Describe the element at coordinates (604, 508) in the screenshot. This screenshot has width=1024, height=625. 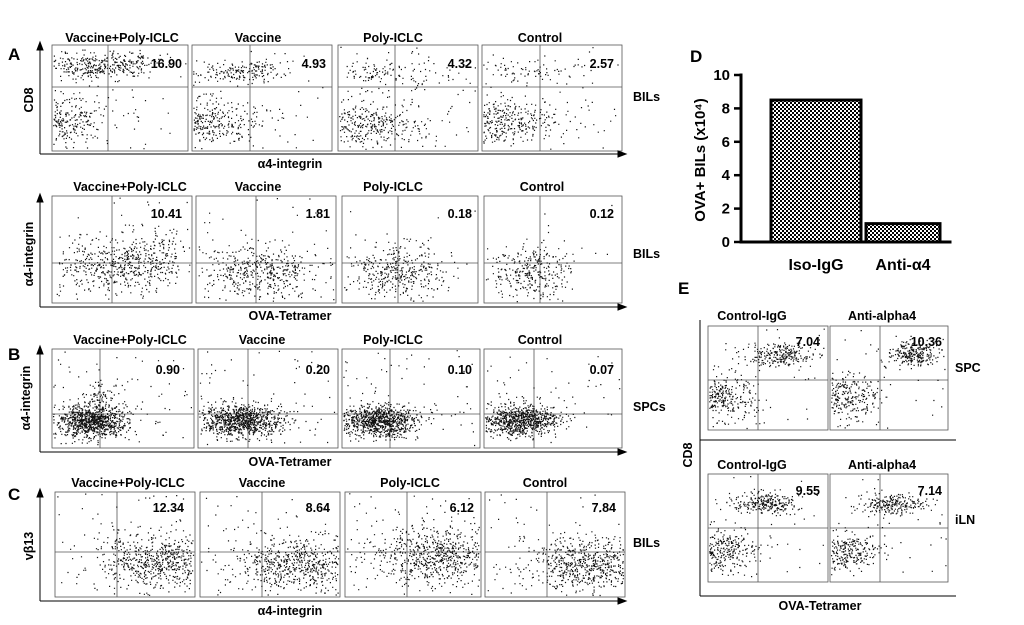
I see `quadrant-percentage: 7.84` at that location.